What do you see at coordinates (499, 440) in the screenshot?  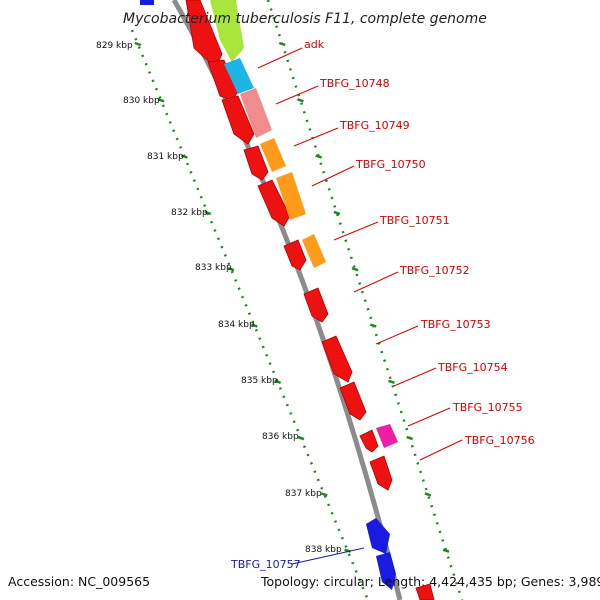 I see `gene-label-tbfg-10756: TBFG_10756` at bounding box center [499, 440].